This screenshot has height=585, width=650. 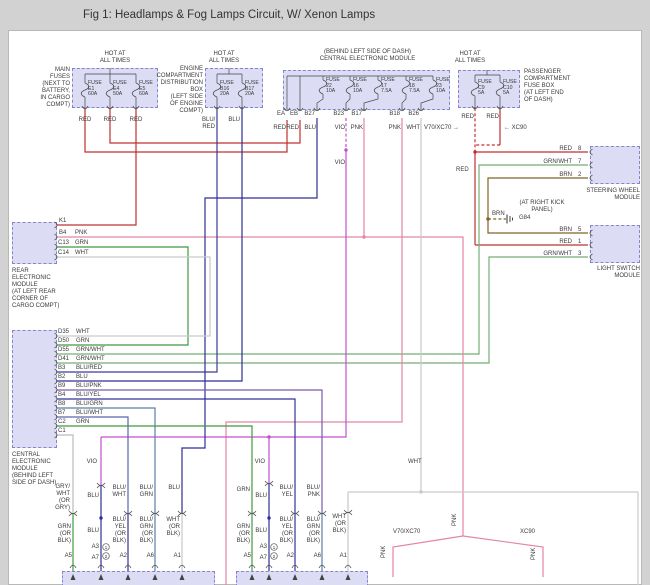 What do you see at coordinates (62, 386) in the screenshot?
I see `label-b9: B9` at bounding box center [62, 386].